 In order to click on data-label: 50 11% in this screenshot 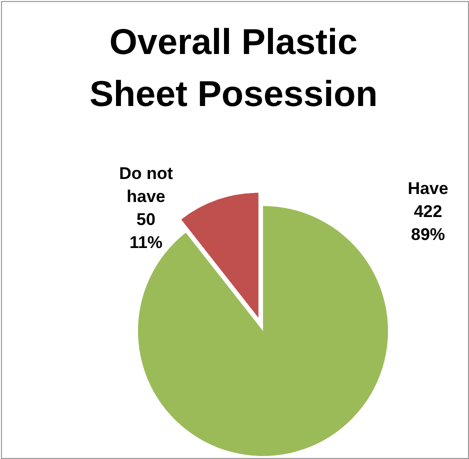, I will do `click(146, 231)`.